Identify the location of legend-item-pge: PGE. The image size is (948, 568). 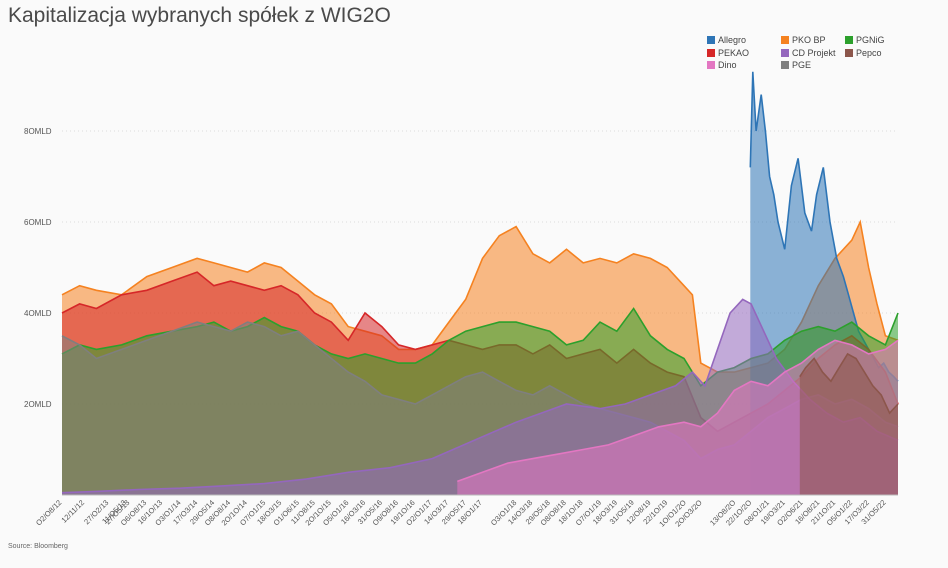
(796, 65).